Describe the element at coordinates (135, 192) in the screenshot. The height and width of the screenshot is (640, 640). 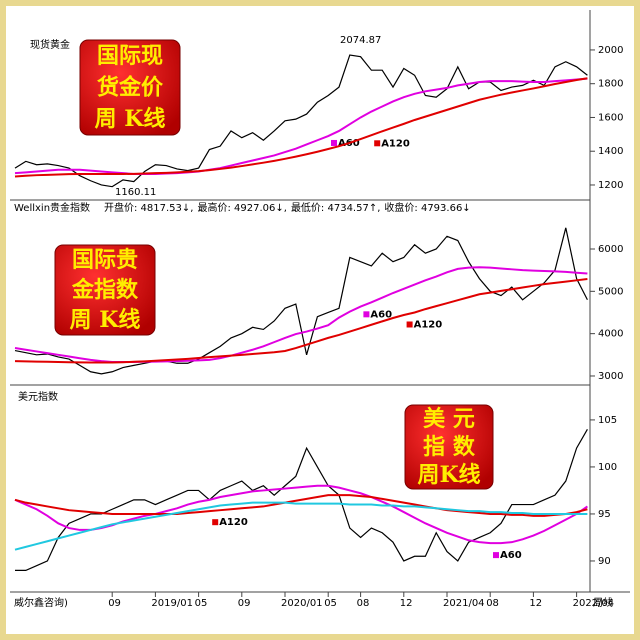
I see `annotation: 1160.11` at that location.